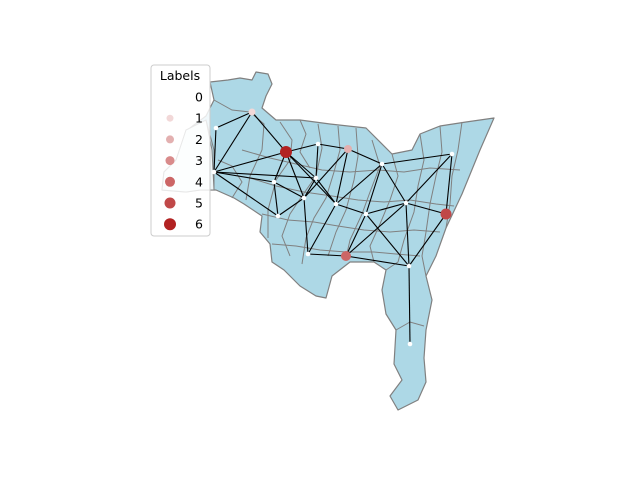 The image size is (640, 480). I want to click on legend: Labels 0 1 2 3 4 5 6, so click(180, 150).